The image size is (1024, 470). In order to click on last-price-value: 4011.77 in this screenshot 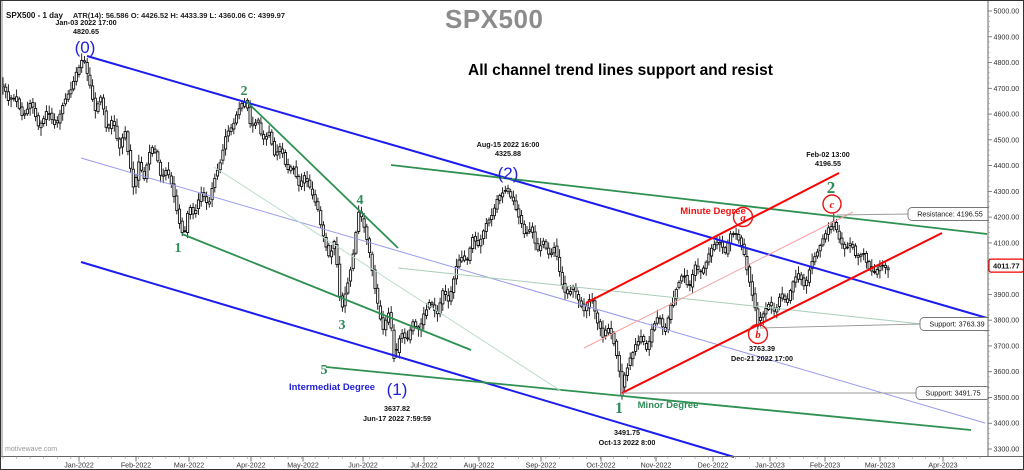, I will do `click(1006, 265)`.